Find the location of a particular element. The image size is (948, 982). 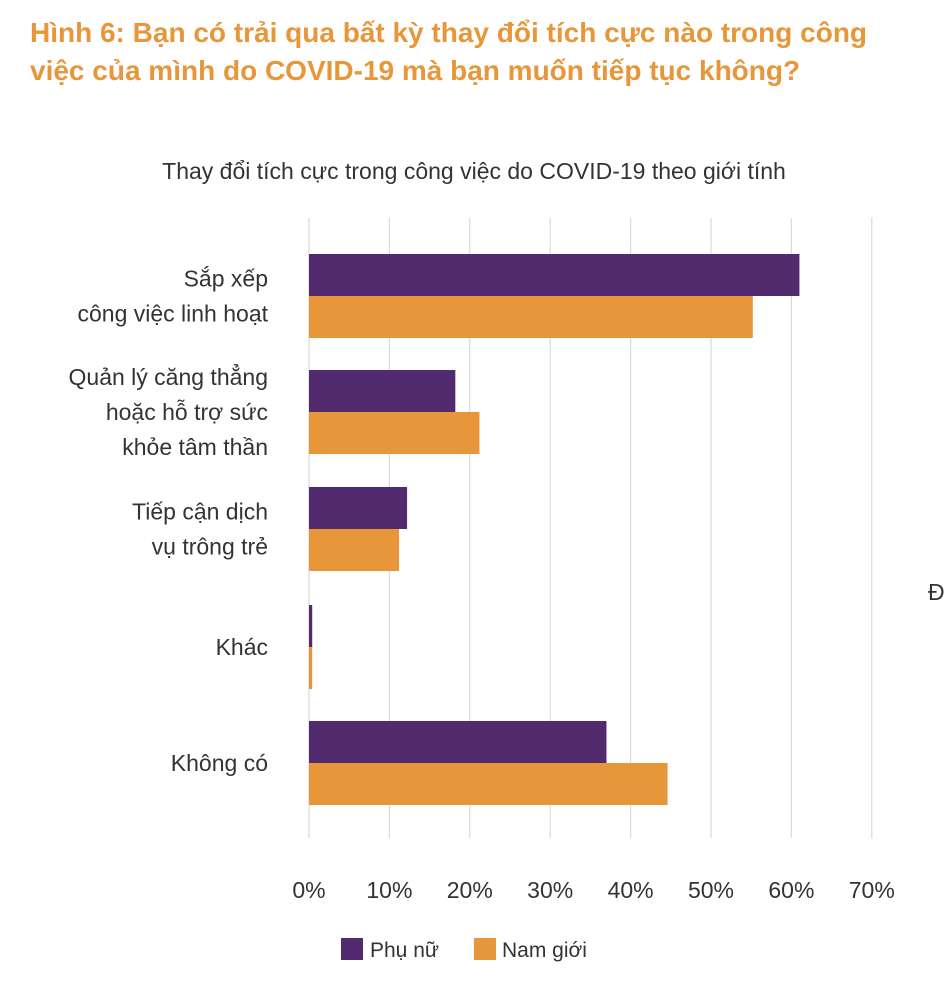

cut-off-text: Đ is located at coordinates (936, 592).